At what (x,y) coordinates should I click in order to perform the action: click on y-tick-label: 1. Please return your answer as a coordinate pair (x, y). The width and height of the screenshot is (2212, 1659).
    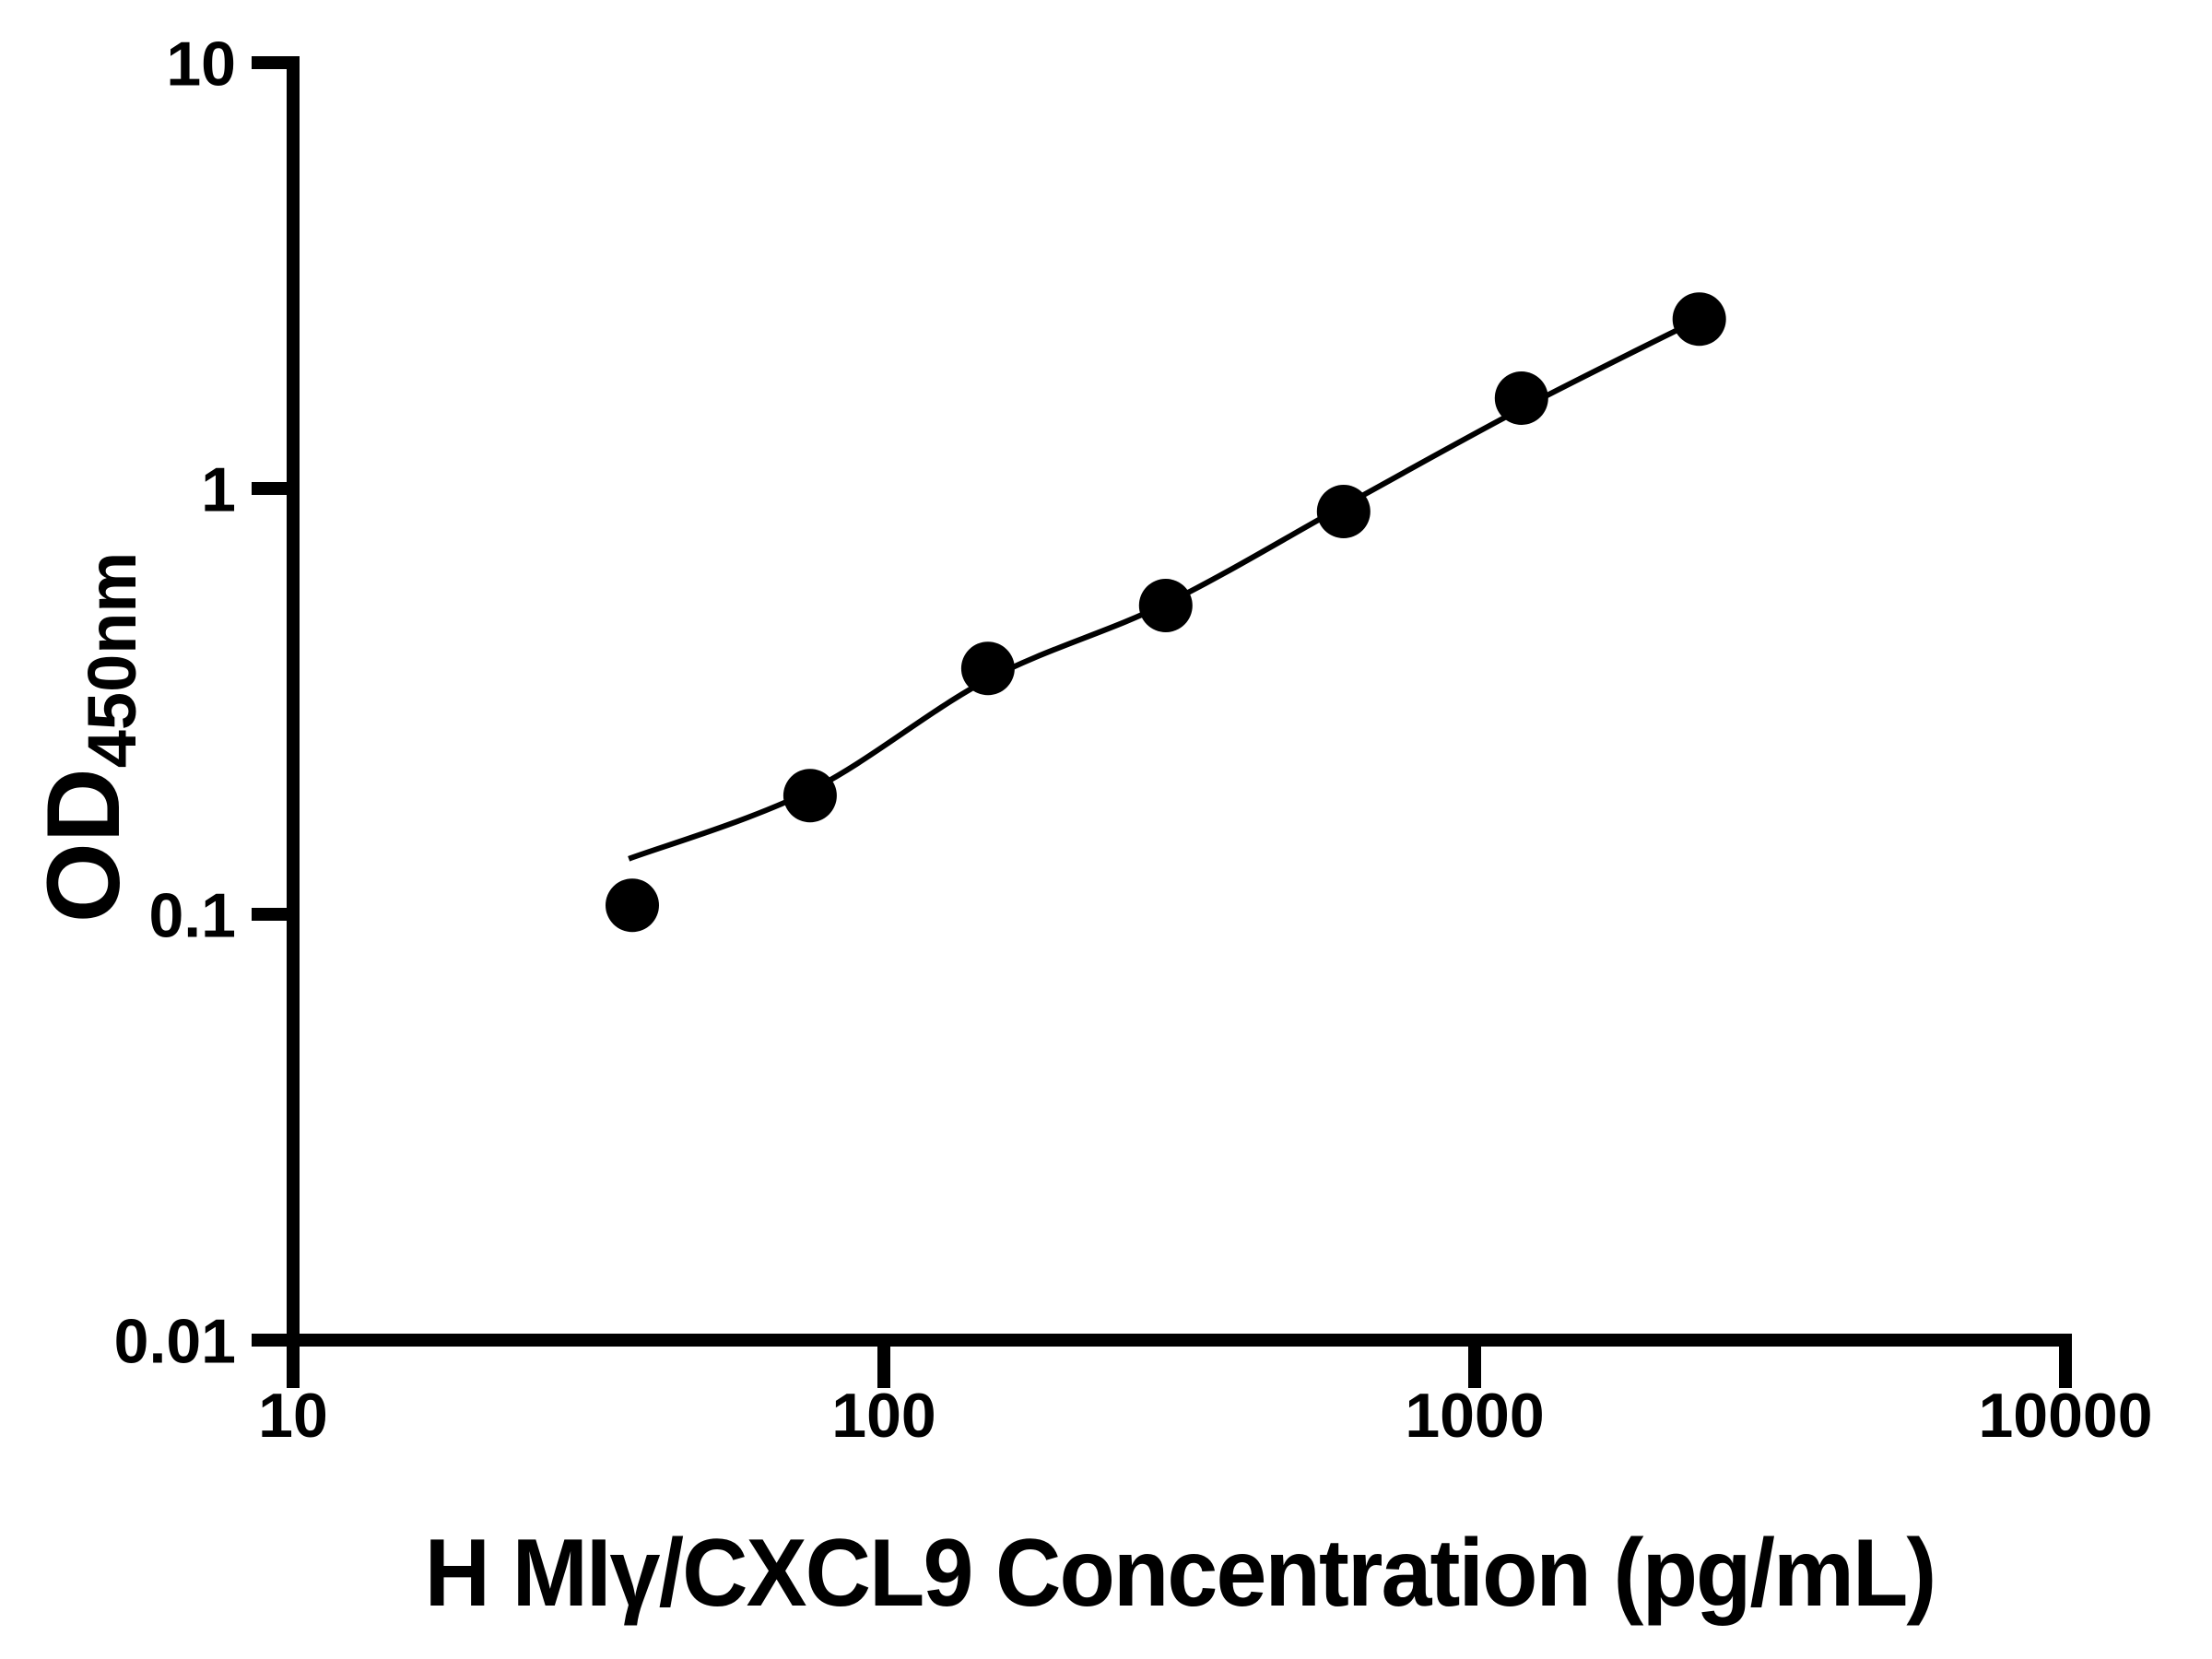
    Looking at the image, I should click on (218, 489).